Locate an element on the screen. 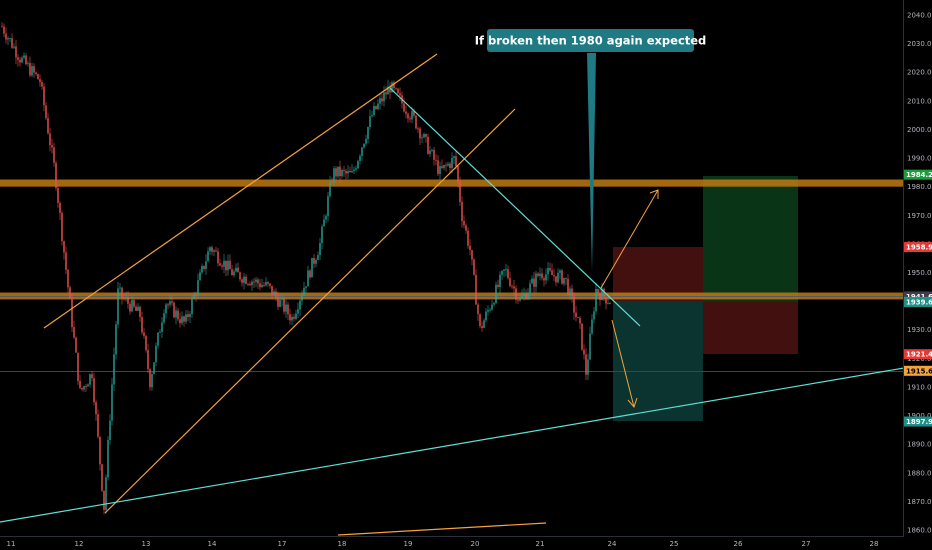 This screenshot has height=550, width=932. bottom-orange-line is located at coordinates (442, 529).